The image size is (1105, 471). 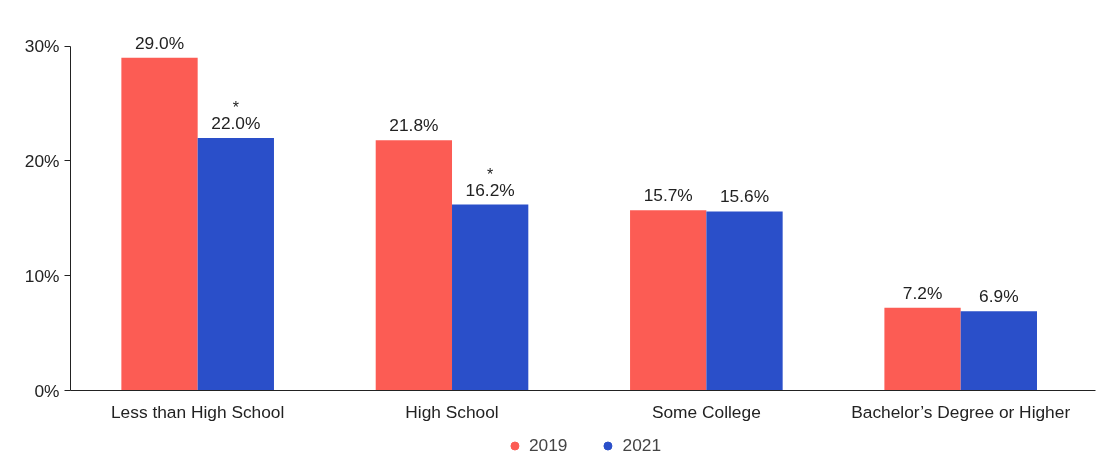 What do you see at coordinates (197, 411) in the screenshot?
I see `x-tick-label: Less than High School` at bounding box center [197, 411].